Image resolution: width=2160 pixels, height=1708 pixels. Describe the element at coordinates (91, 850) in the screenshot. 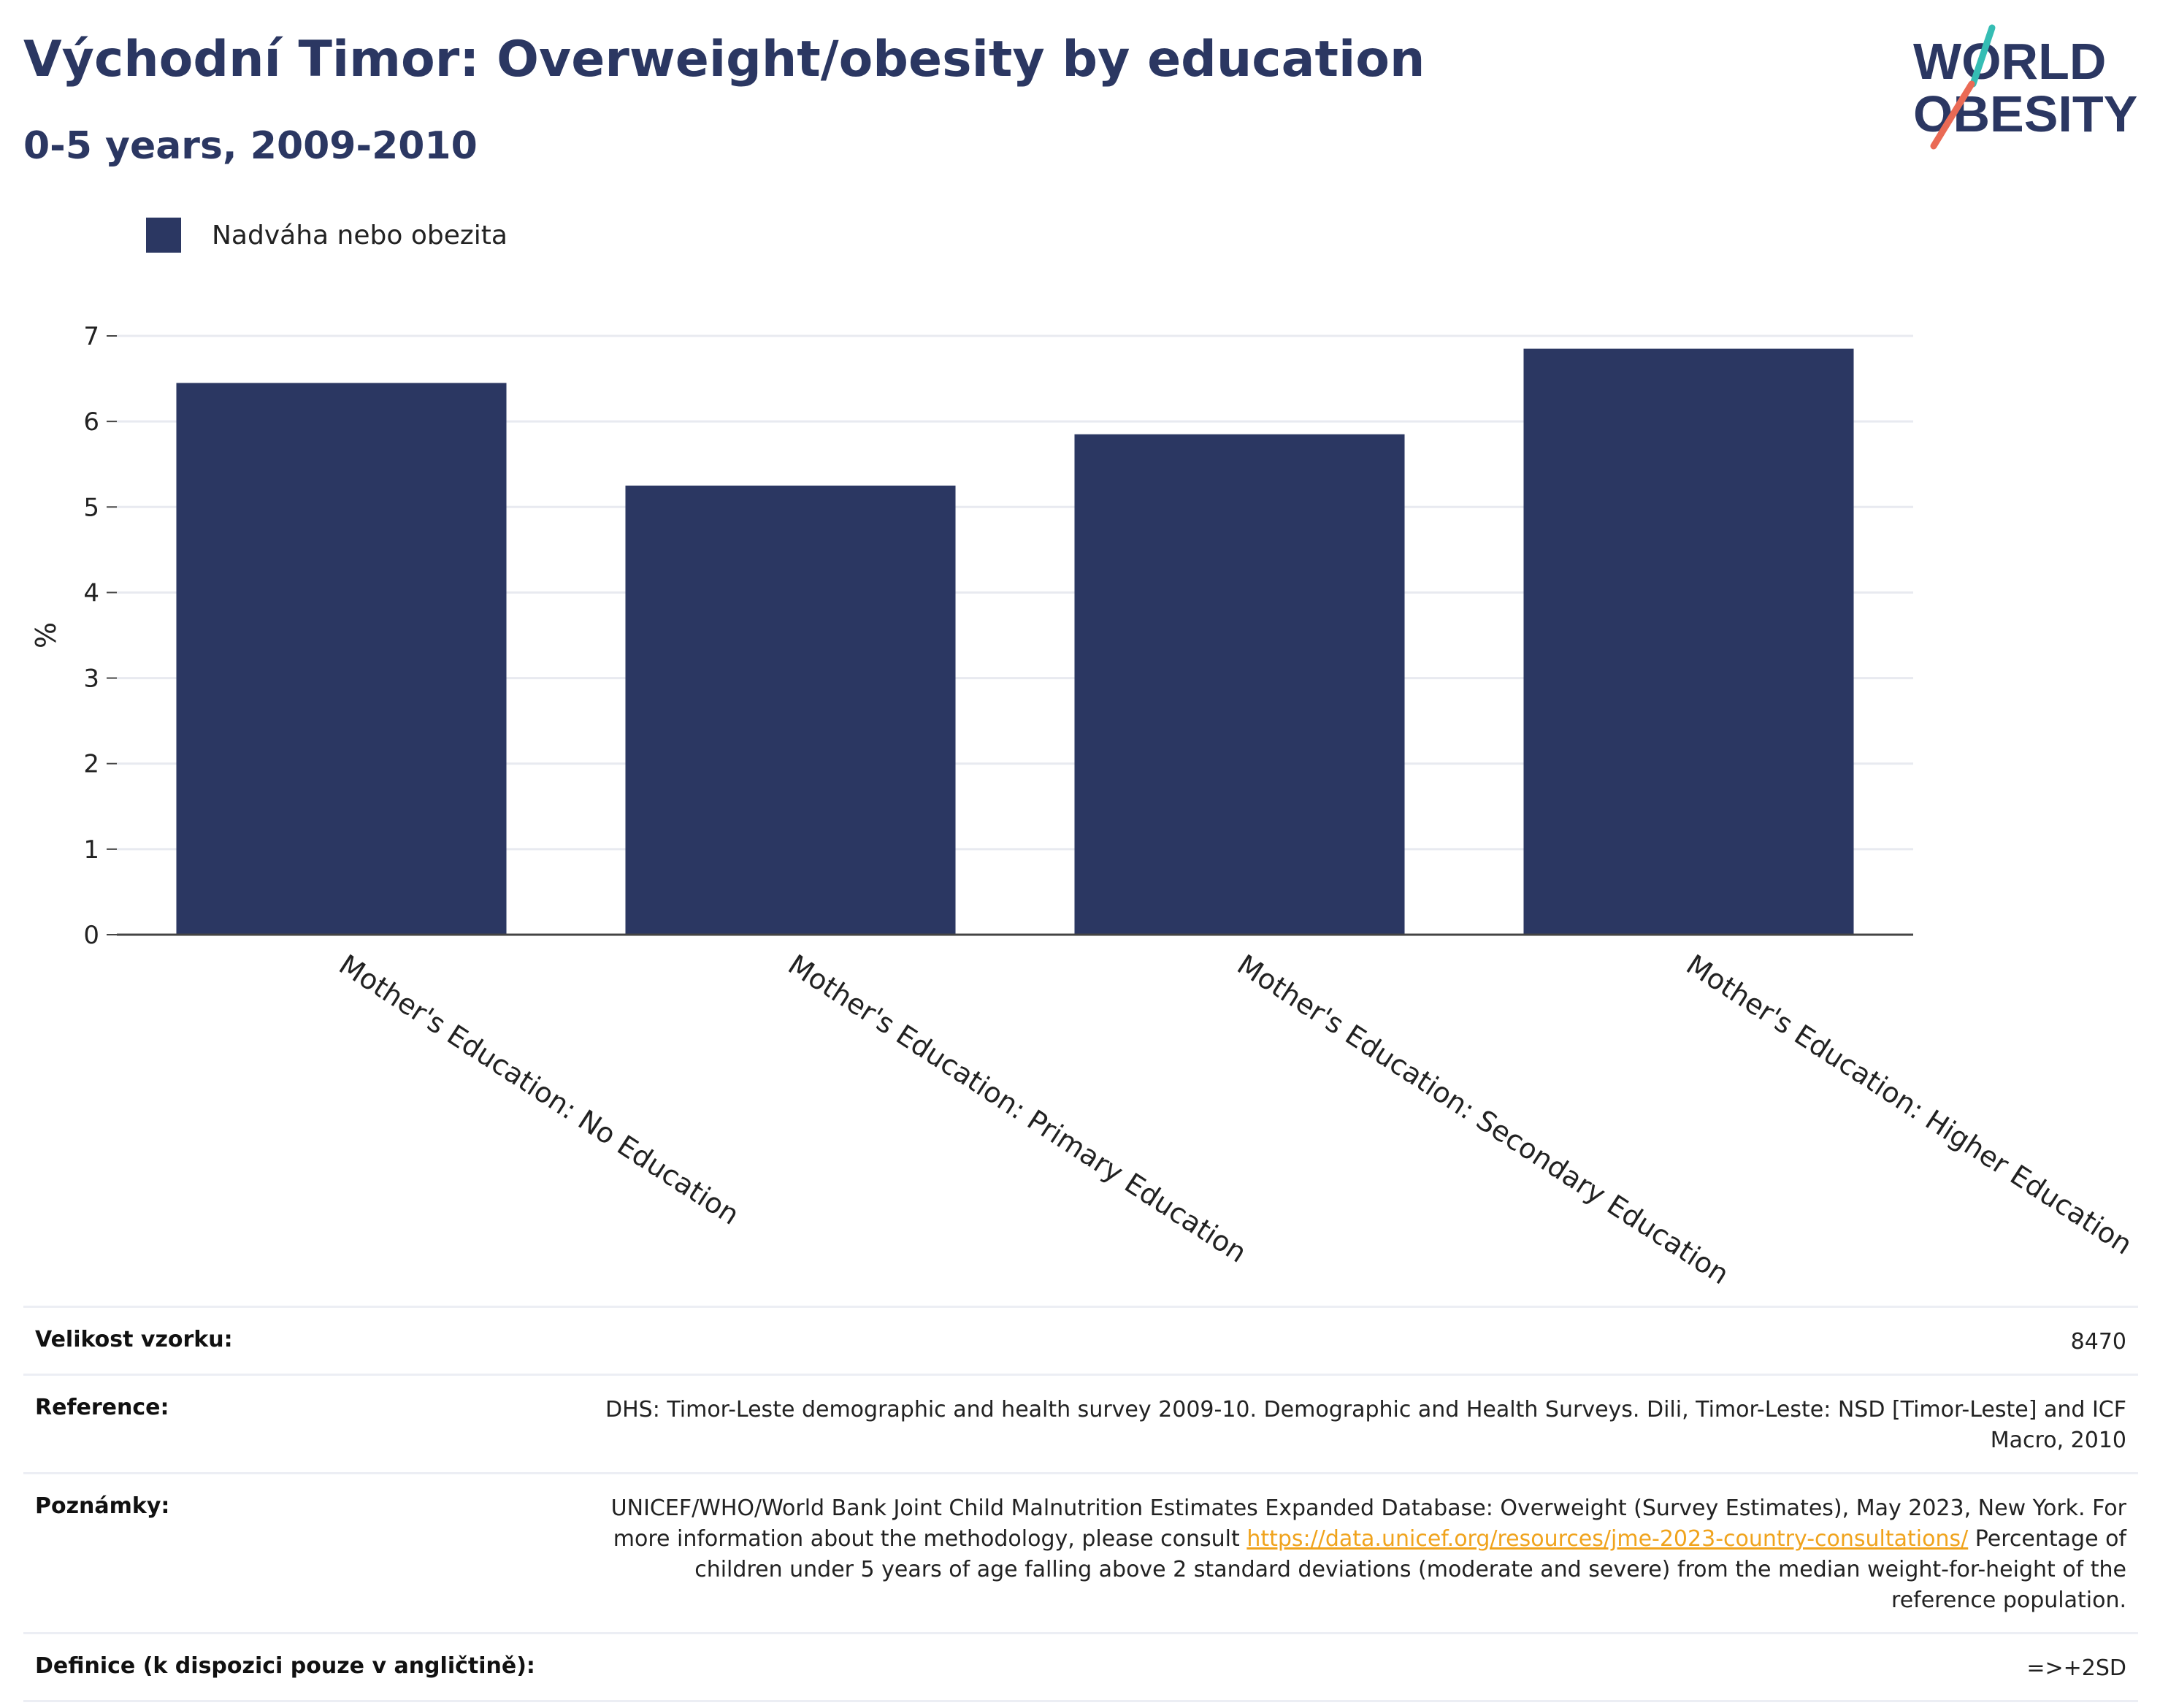

I see `y-tick-label: 1` at that location.